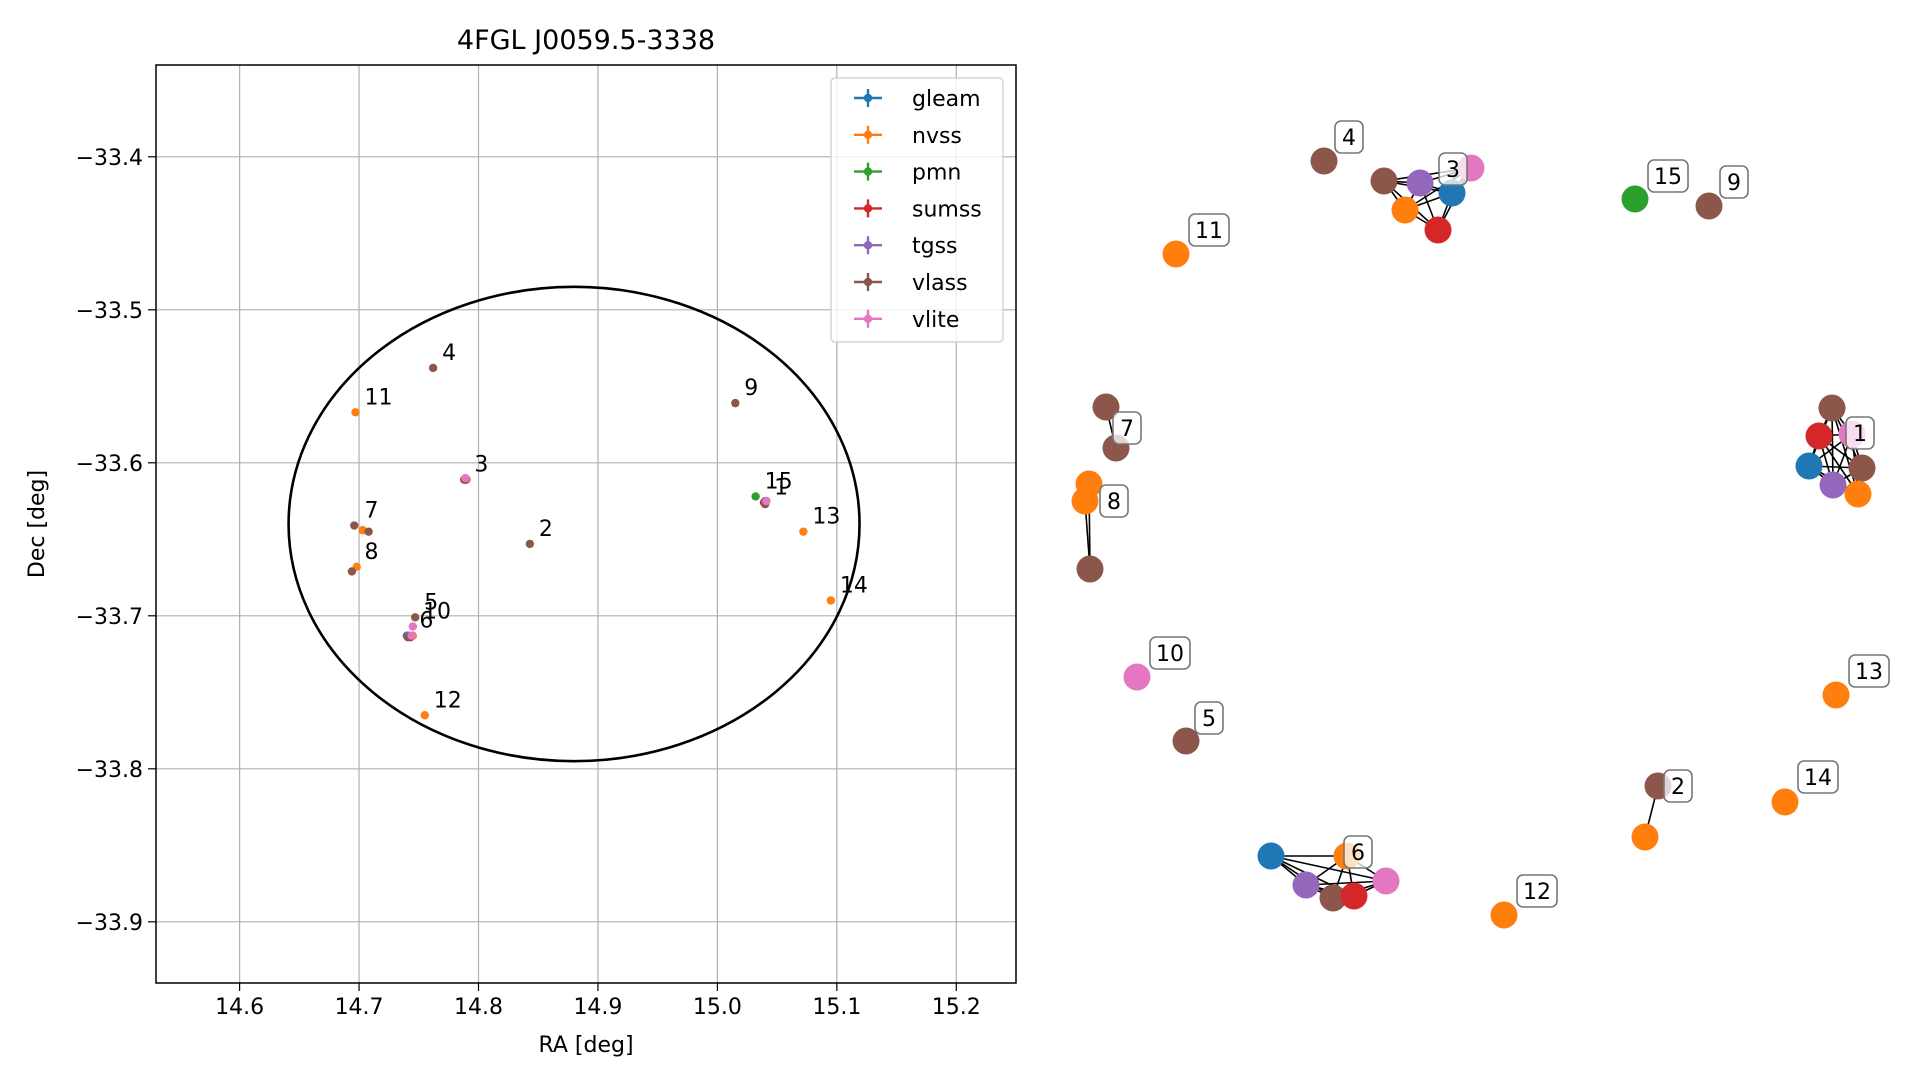  I want to click on legend-marker-tgss, so click(868, 245).